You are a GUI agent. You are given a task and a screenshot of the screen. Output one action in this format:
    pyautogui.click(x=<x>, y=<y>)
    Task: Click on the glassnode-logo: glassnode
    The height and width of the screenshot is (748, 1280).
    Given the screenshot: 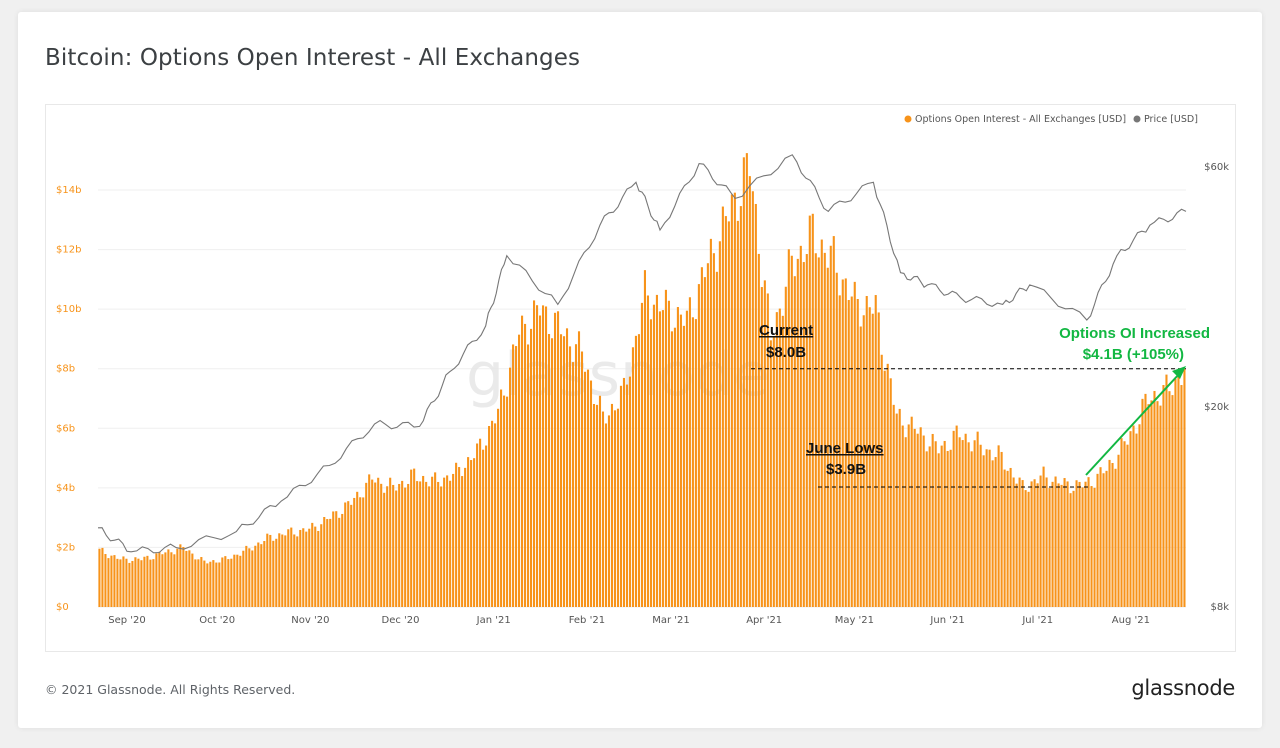 What is the action you would take?
    pyautogui.click(x=1183, y=688)
    